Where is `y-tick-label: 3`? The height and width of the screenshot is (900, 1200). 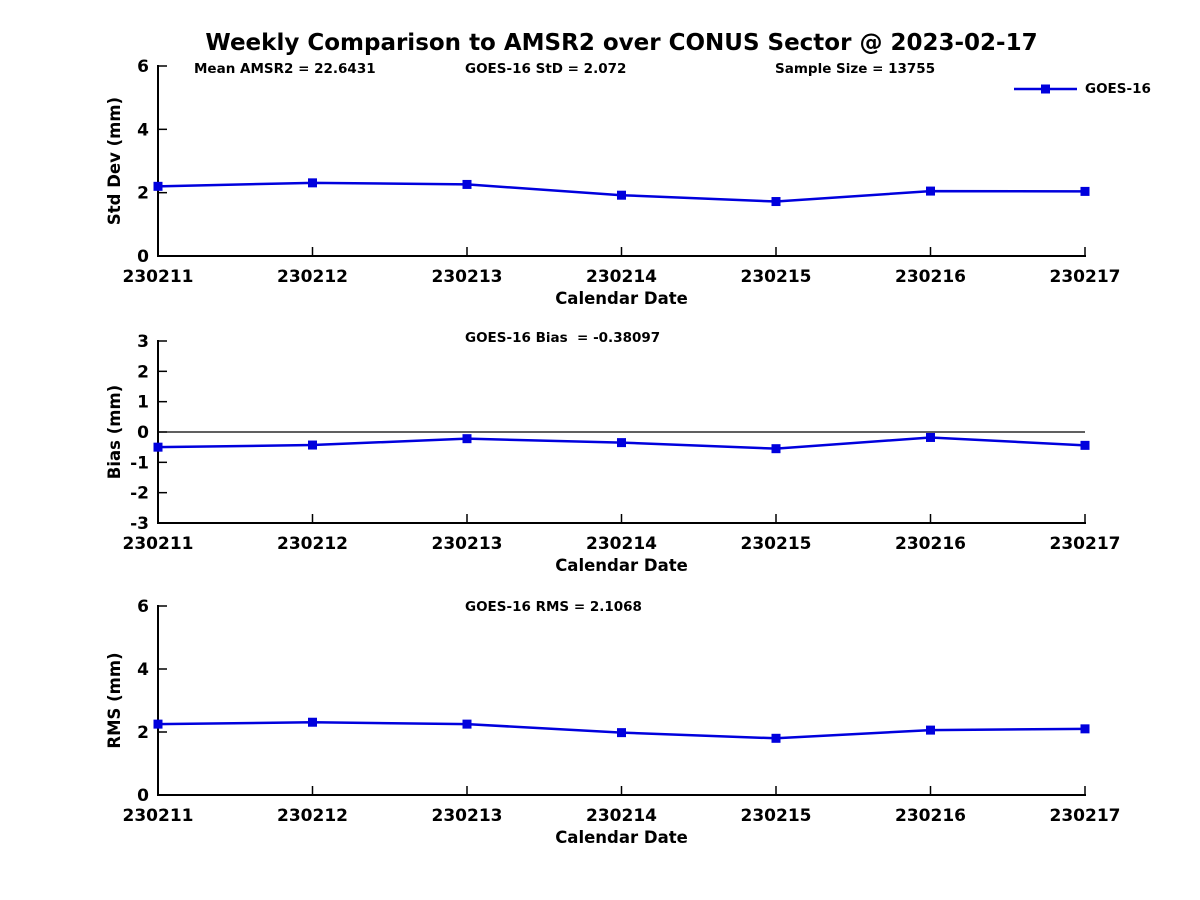
y-tick-label: 3 is located at coordinates (143, 342).